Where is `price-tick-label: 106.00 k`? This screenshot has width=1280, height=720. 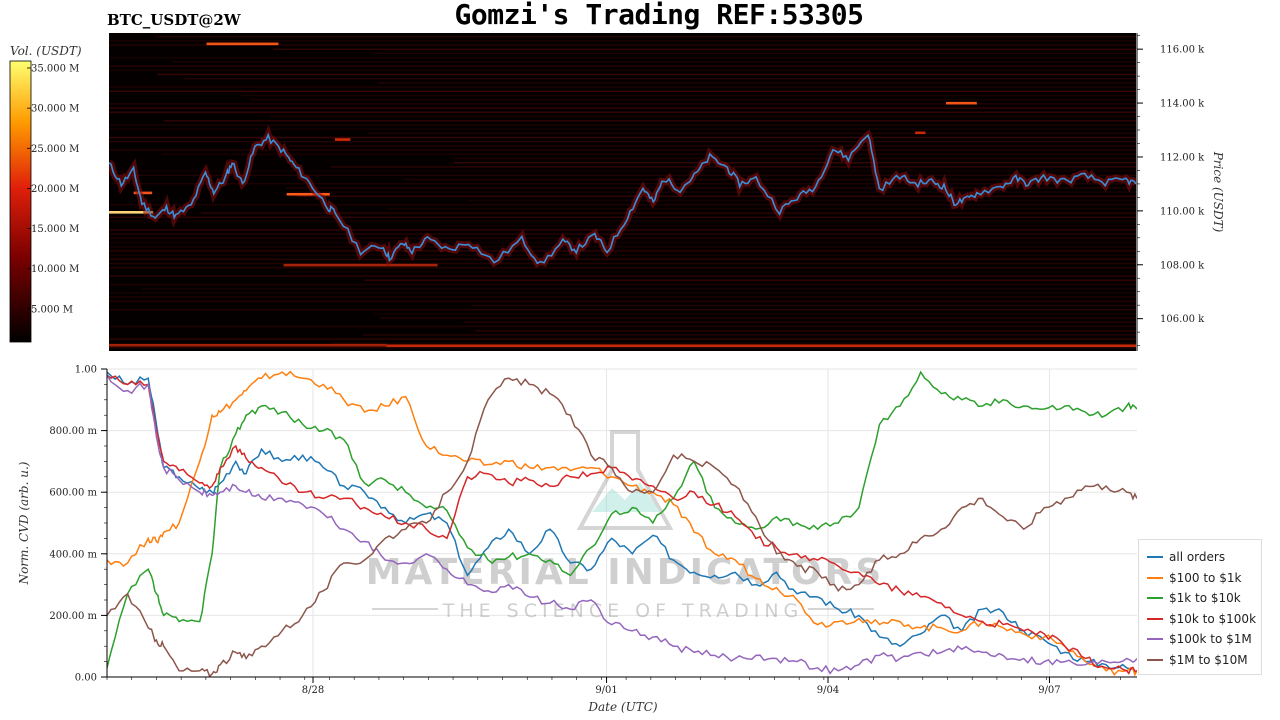
price-tick-label: 106.00 k is located at coordinates (1182, 319).